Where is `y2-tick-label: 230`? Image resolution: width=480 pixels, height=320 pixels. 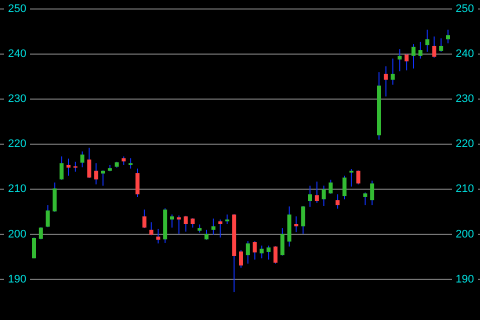
y2-tick-label: 230 is located at coordinates (465, 99).